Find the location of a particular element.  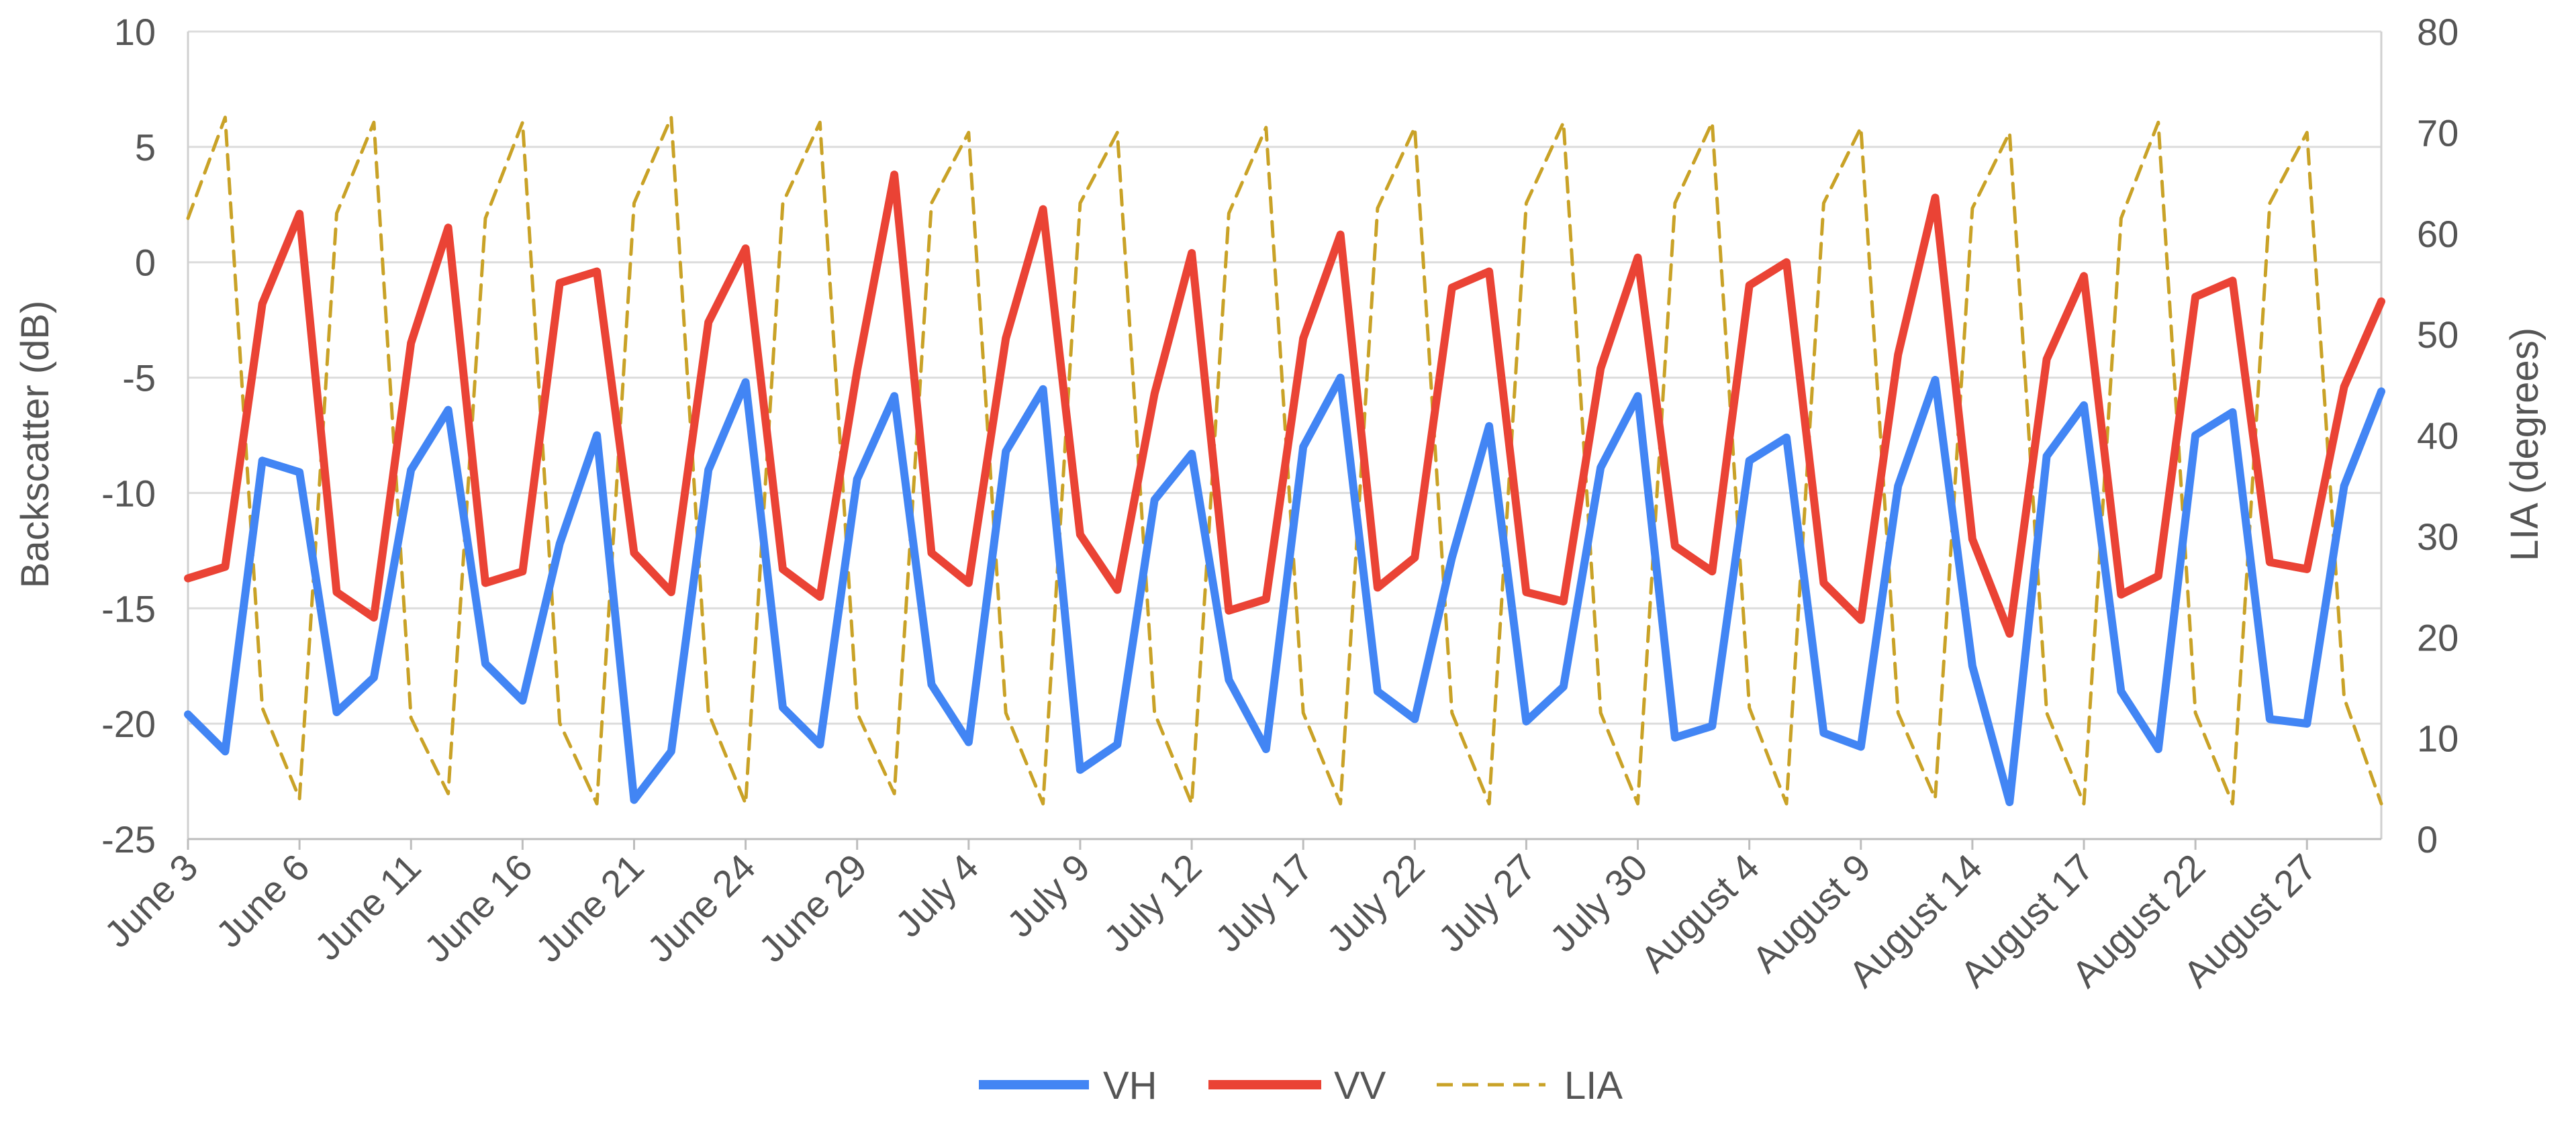

x-tick-label: August 4 is located at coordinates (1699, 914).